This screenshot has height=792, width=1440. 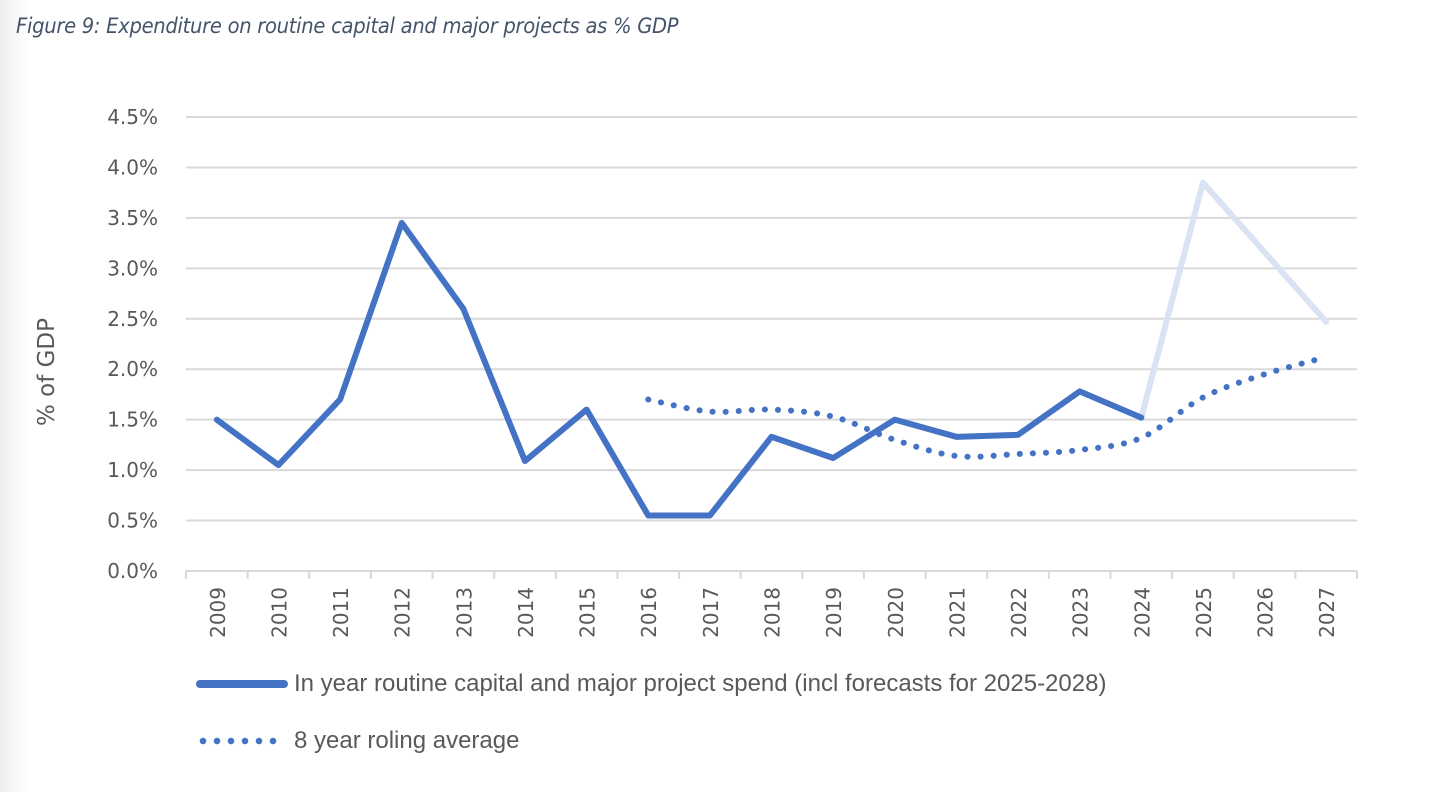 I want to click on y-tick-label: 3.5%, so click(x=132, y=218).